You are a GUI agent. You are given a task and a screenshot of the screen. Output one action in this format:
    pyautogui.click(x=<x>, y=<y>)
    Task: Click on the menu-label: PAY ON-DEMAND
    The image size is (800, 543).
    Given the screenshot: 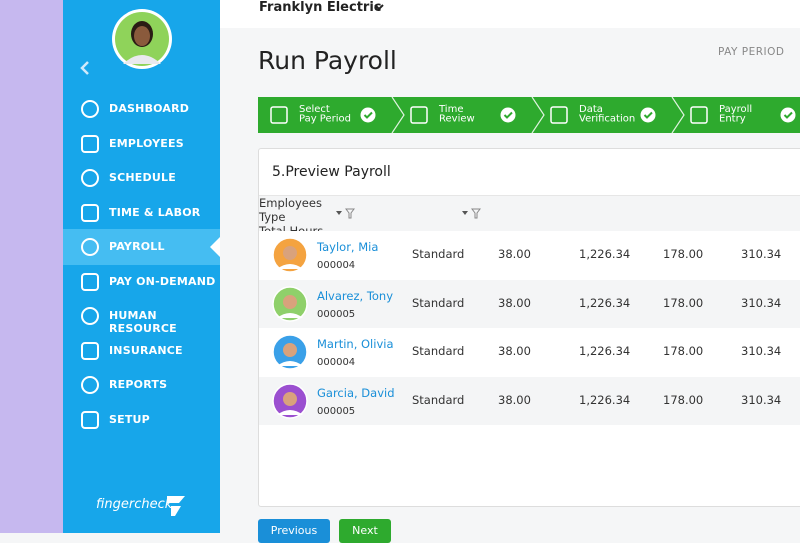 What is the action you would take?
    pyautogui.click(x=162, y=281)
    